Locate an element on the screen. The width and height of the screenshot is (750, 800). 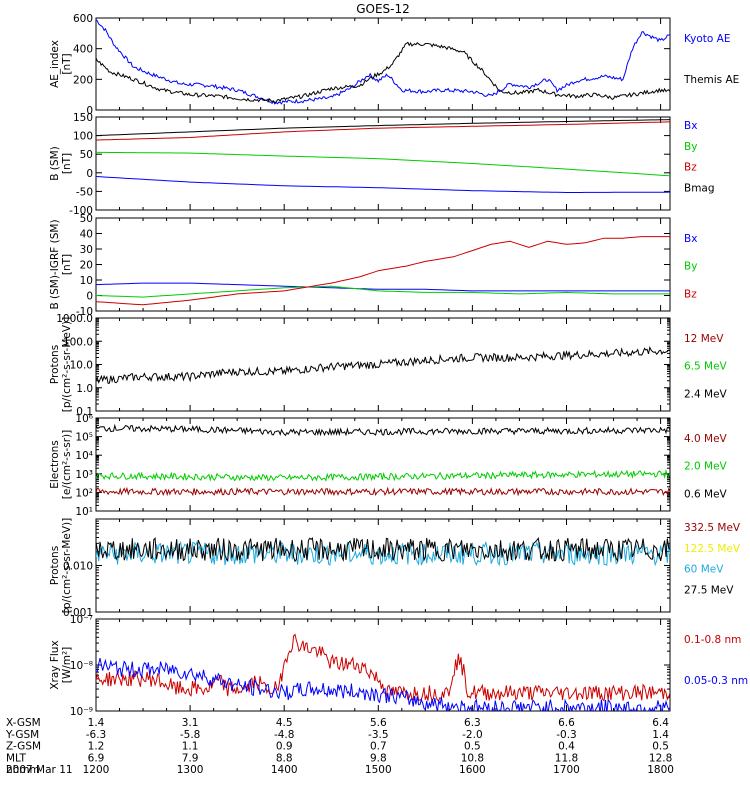
ephem-row-label: hhmm is located at coordinates (23, 770).